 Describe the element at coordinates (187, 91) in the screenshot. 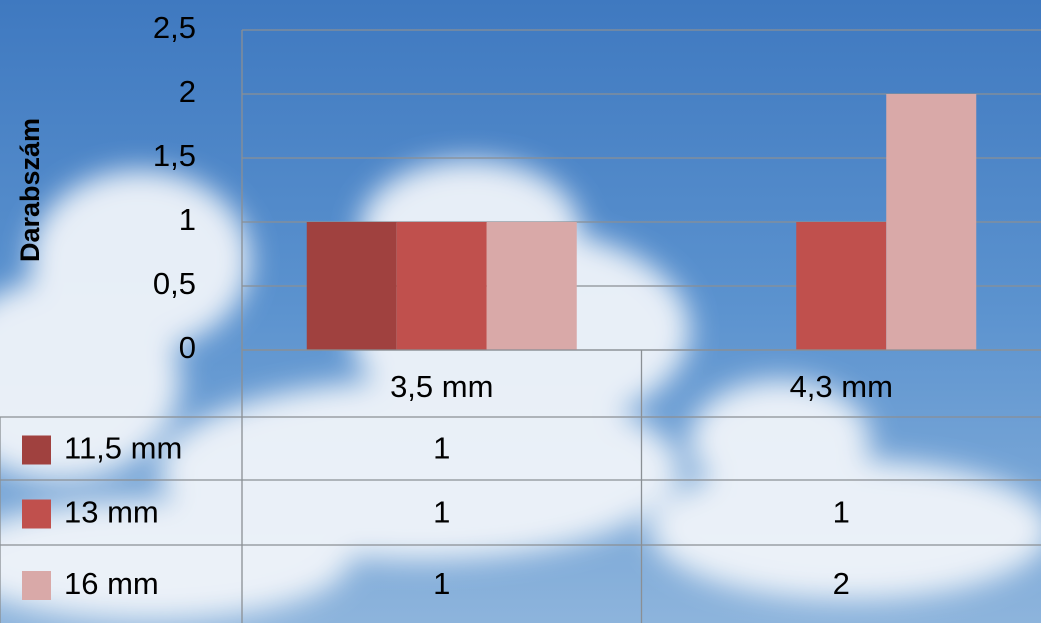

I see `y-tick-label: 2` at that location.